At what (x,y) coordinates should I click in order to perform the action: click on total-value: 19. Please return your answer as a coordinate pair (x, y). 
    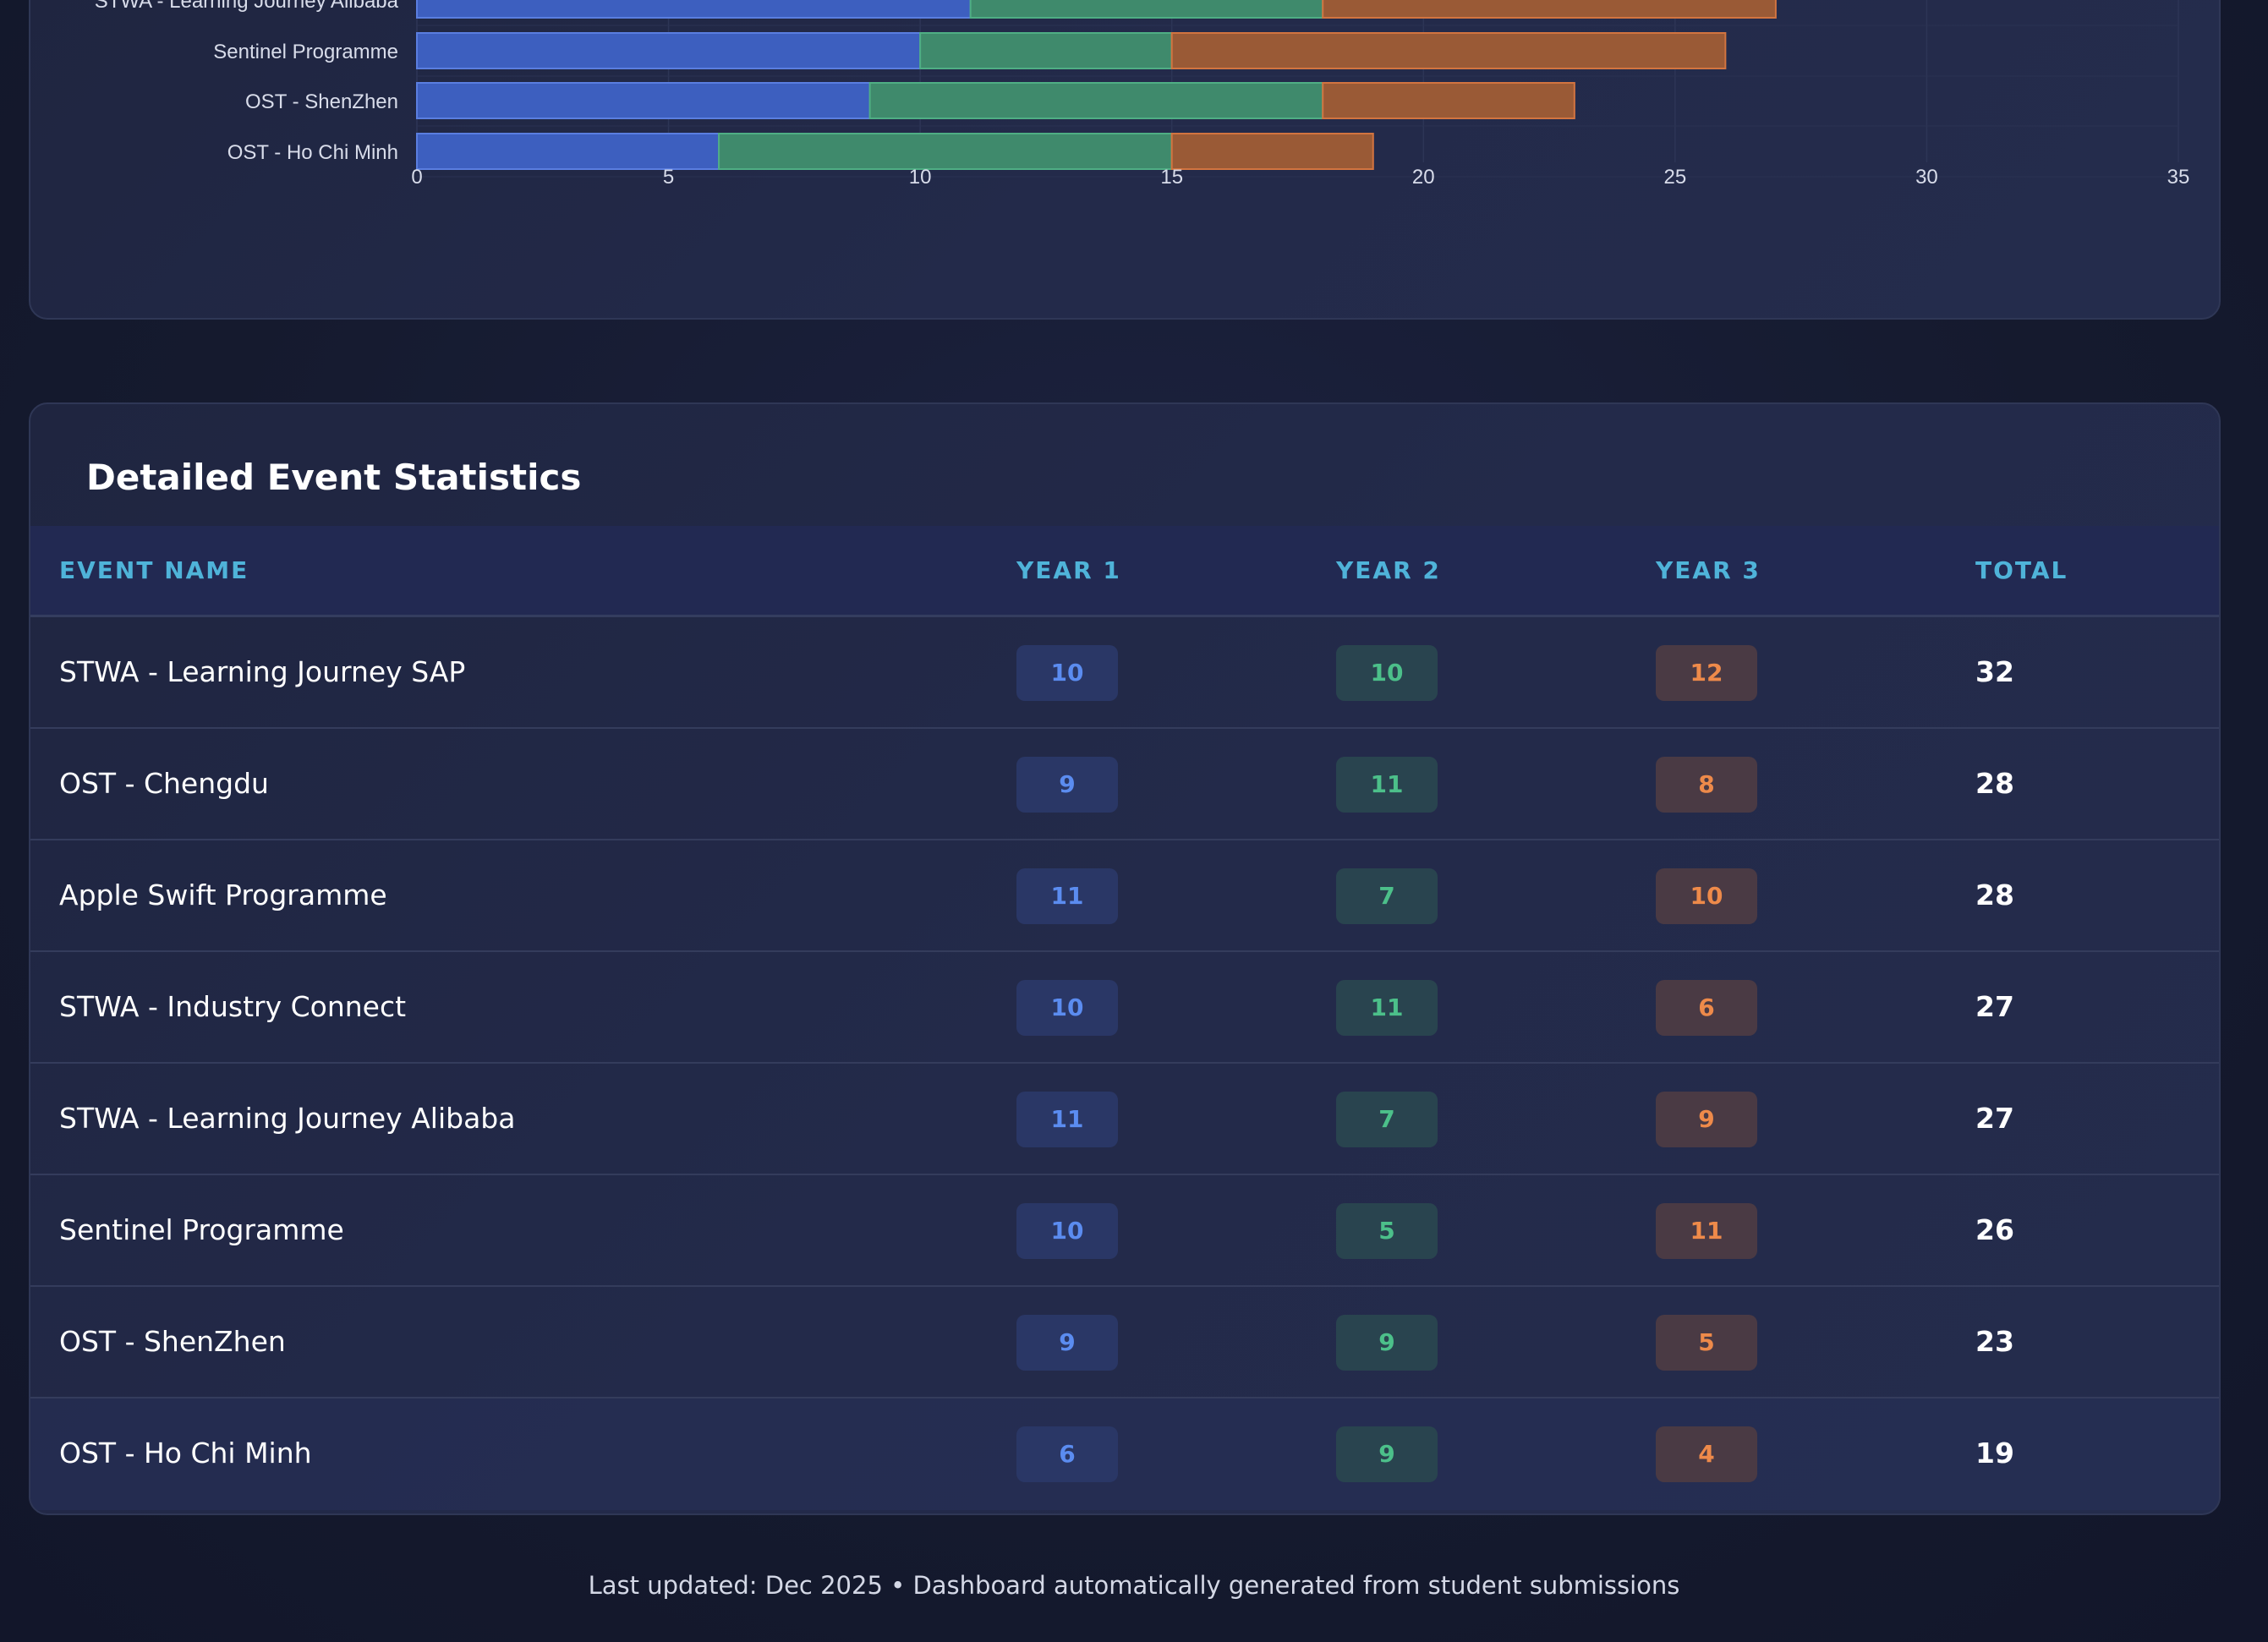
    Looking at the image, I should click on (1994, 1454).